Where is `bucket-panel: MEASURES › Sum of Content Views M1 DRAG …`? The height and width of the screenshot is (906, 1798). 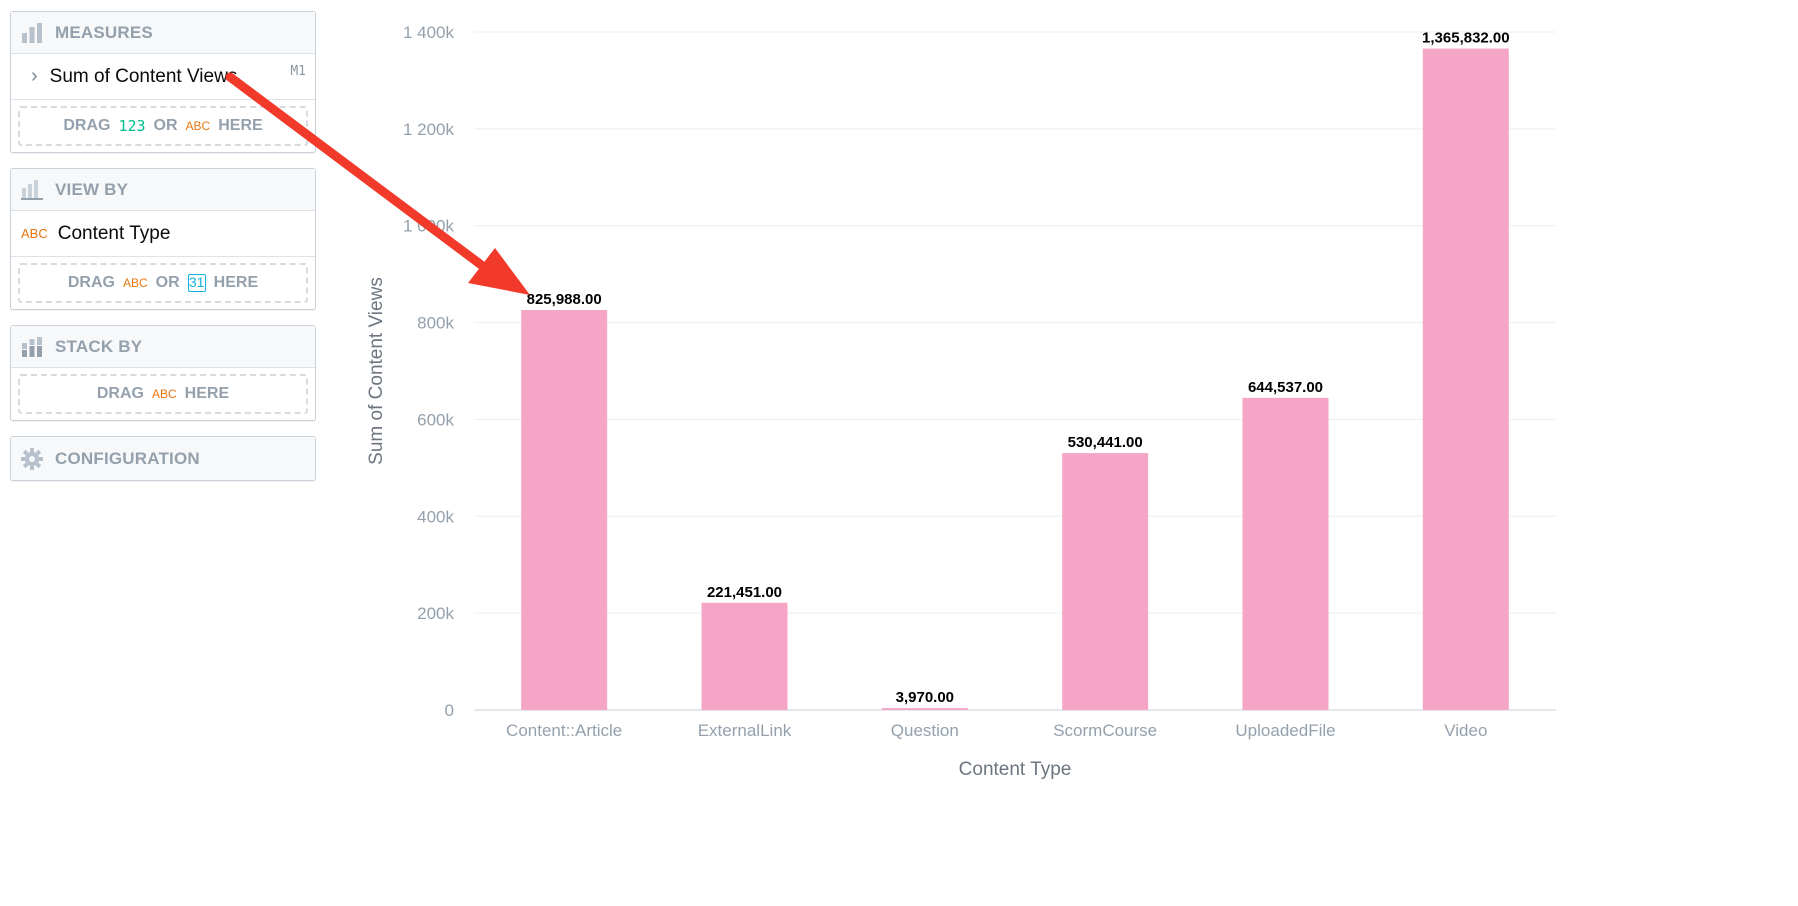
bucket-panel: MEASURES › Sum of Content Views M1 DRAG … is located at coordinates (163, 253).